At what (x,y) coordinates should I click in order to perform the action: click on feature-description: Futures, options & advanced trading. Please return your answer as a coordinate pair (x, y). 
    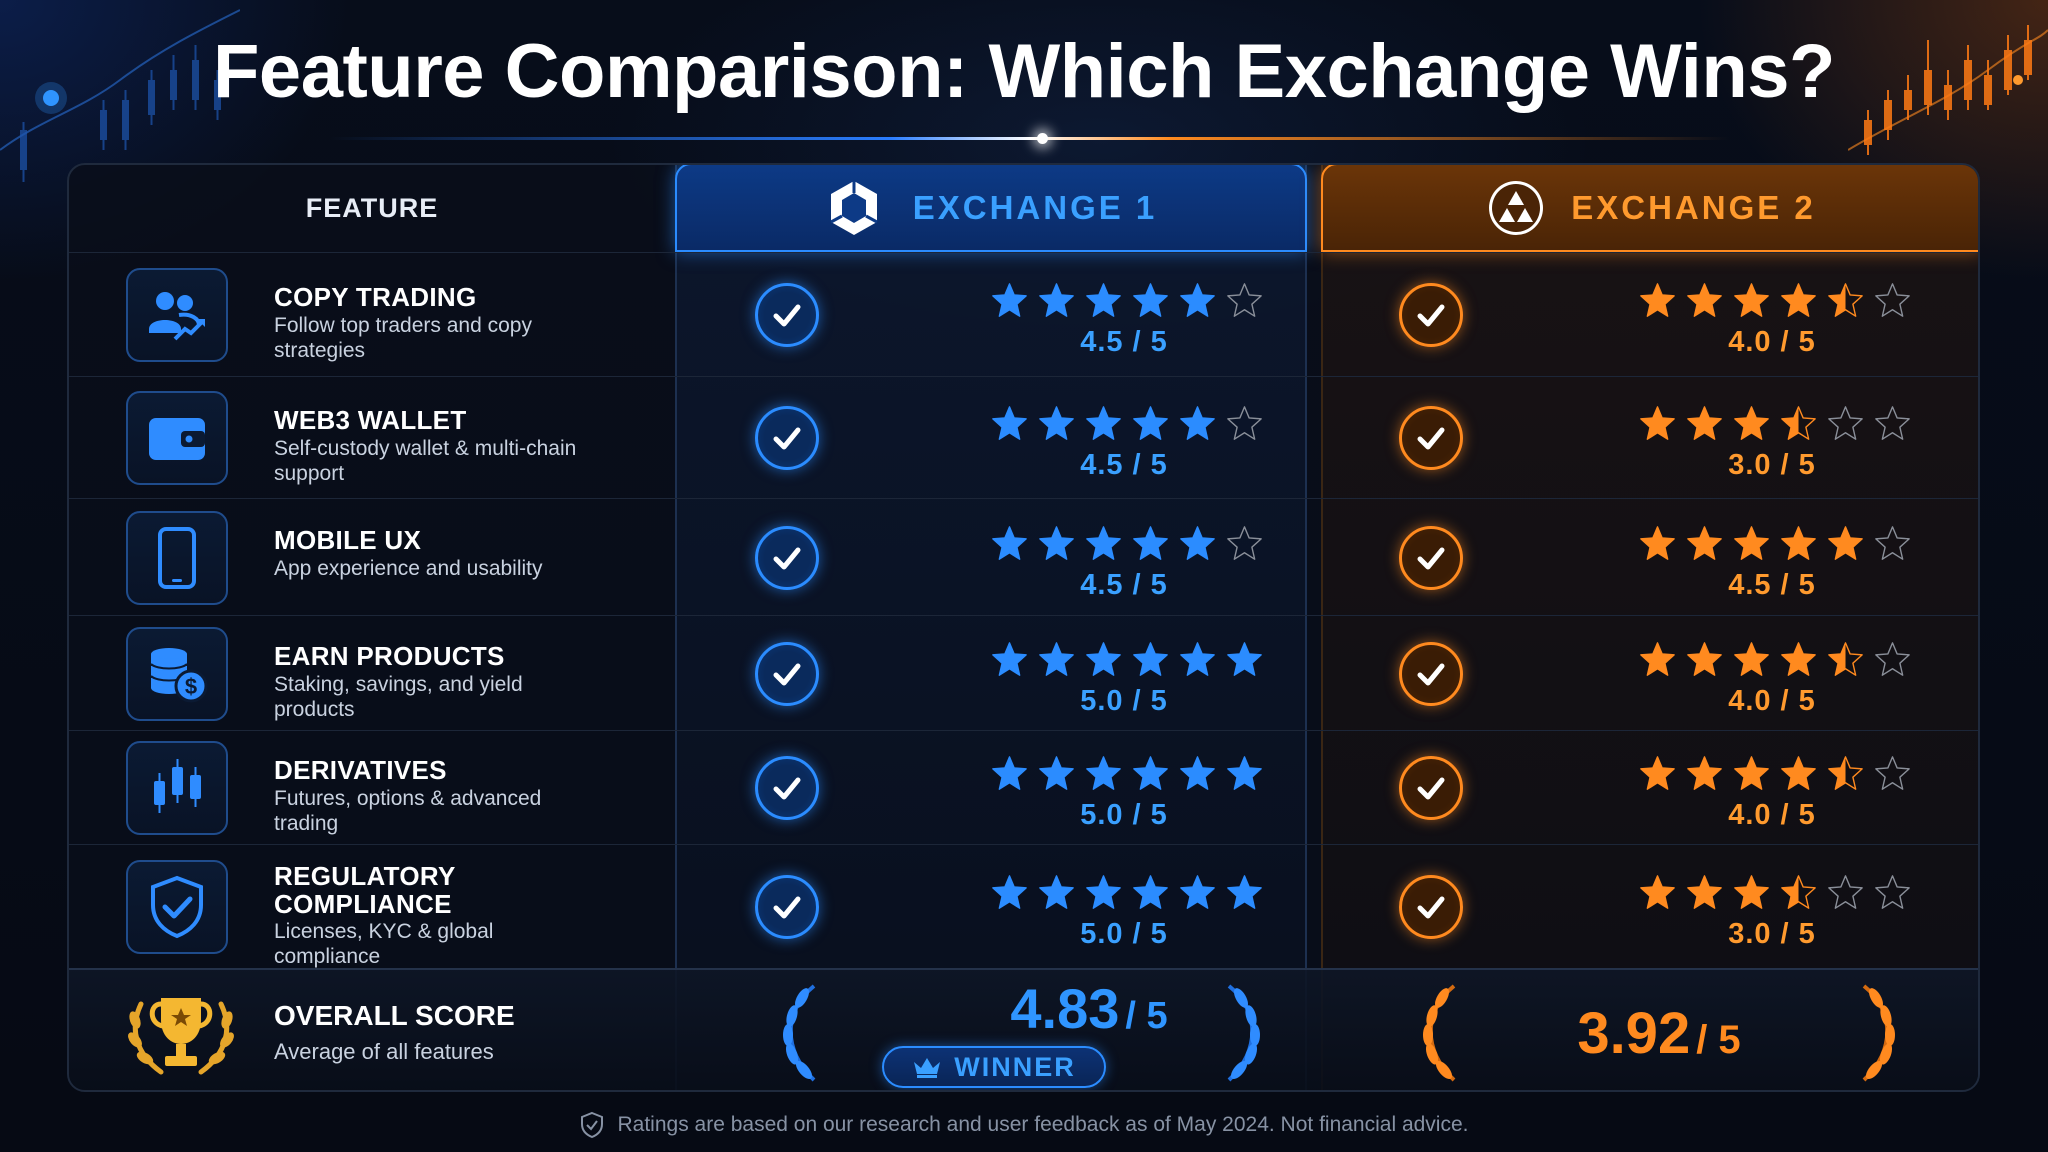
    Looking at the image, I should click on (408, 811).